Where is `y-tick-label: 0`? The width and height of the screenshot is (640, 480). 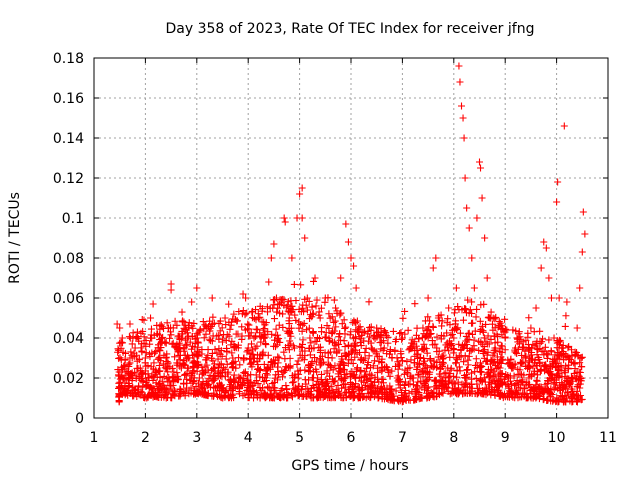 y-tick-label: 0 is located at coordinates (79, 419).